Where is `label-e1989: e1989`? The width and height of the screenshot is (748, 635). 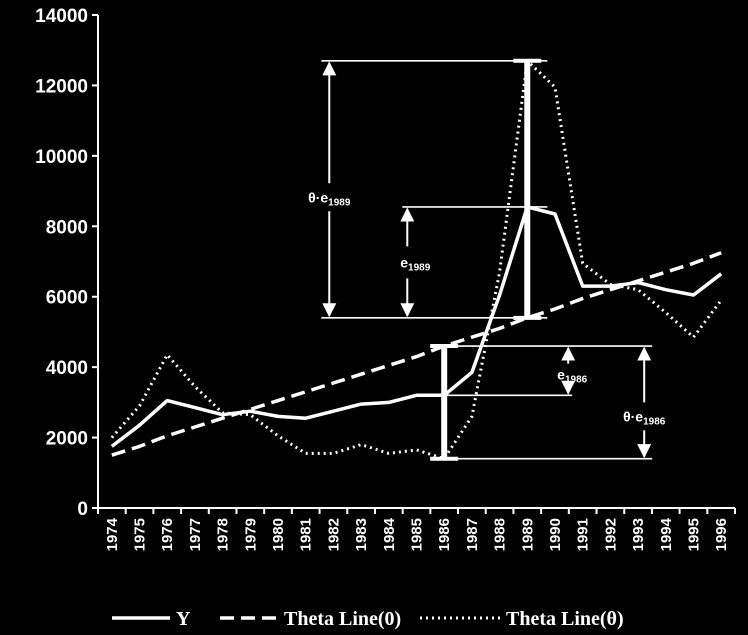 label-e1989: e1989 is located at coordinates (415, 263).